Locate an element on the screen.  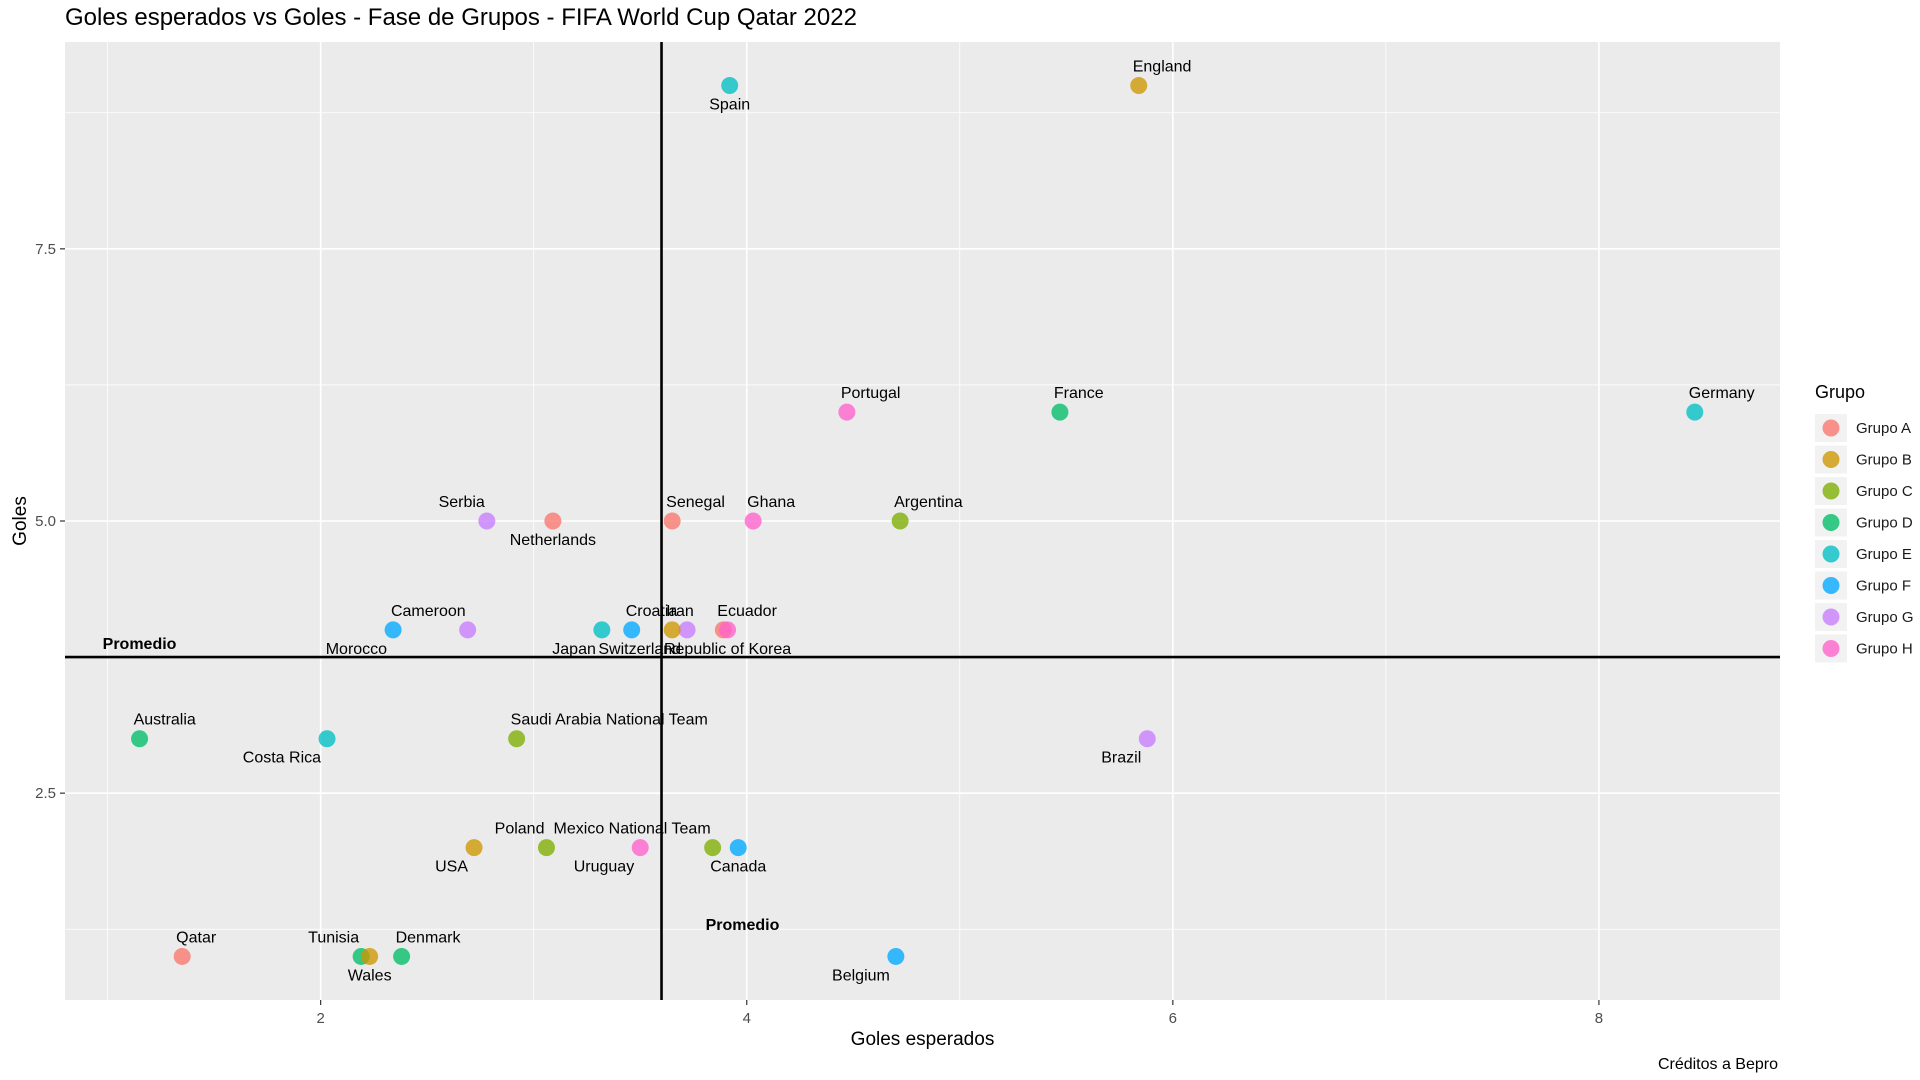
legend-label-grupo-b: Grupo B is located at coordinates (1884, 460).